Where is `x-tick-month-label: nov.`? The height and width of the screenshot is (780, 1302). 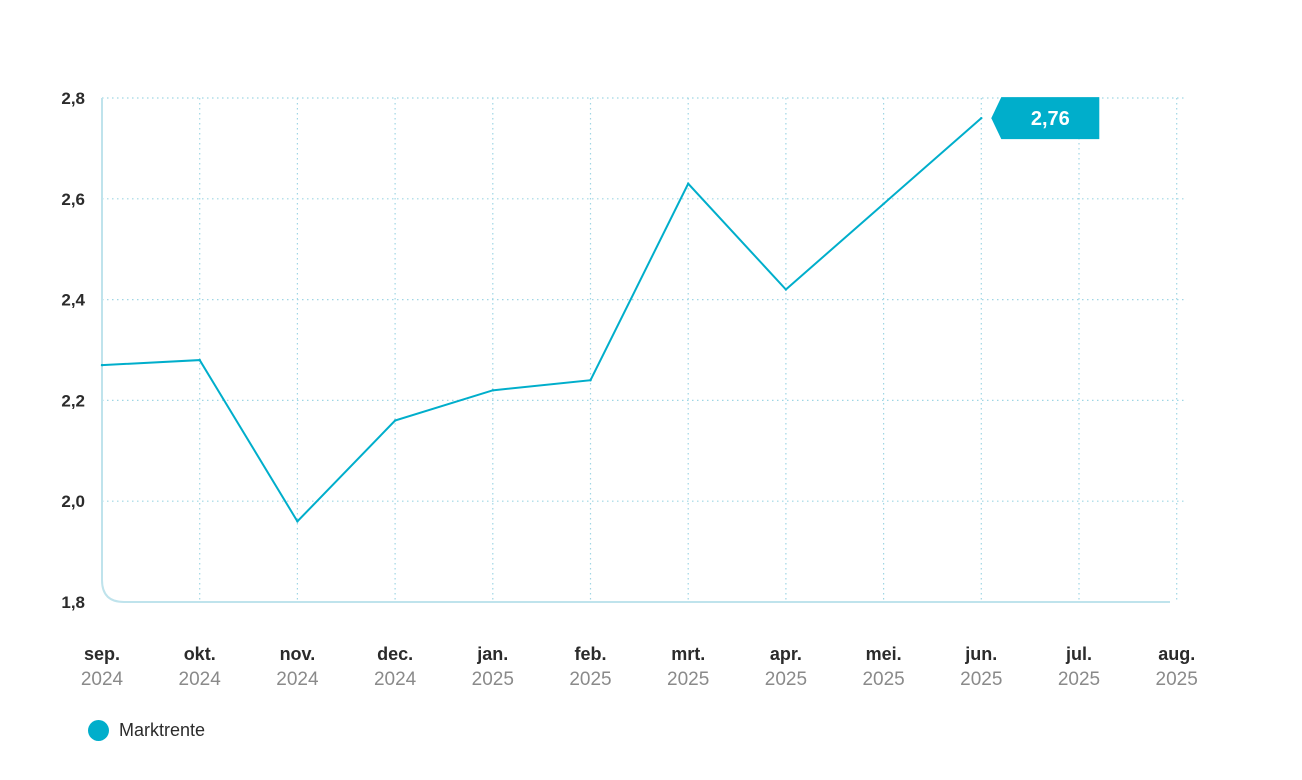
x-tick-month-label: nov. is located at coordinates (298, 654).